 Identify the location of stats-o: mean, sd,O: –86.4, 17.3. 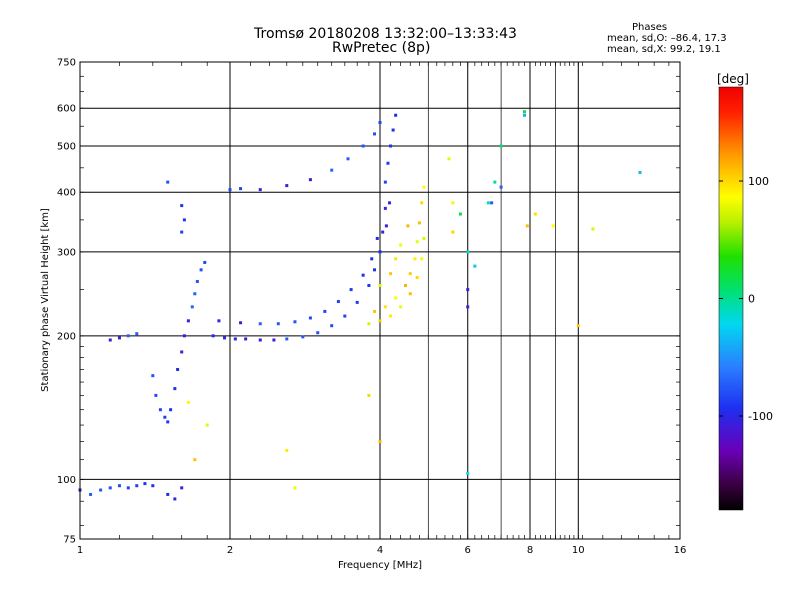
(667, 38).